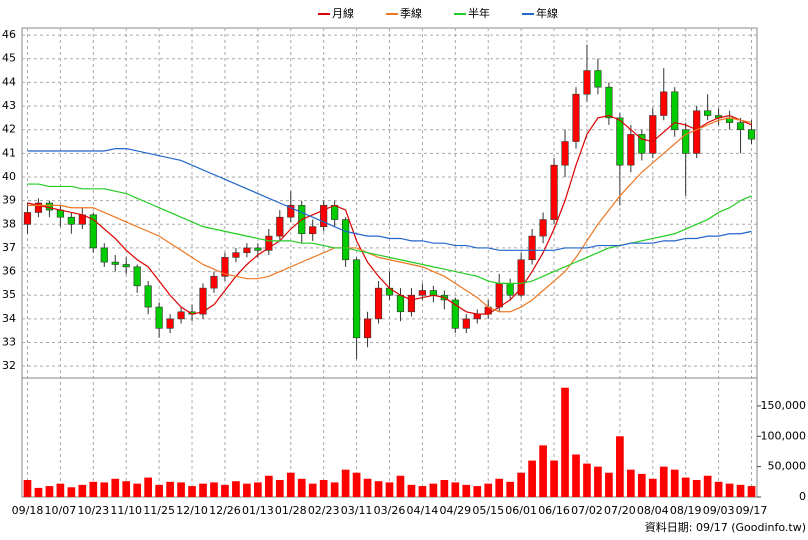 This screenshot has height=540, width=808. I want to click on y-tick-label: 44, so click(9, 81).